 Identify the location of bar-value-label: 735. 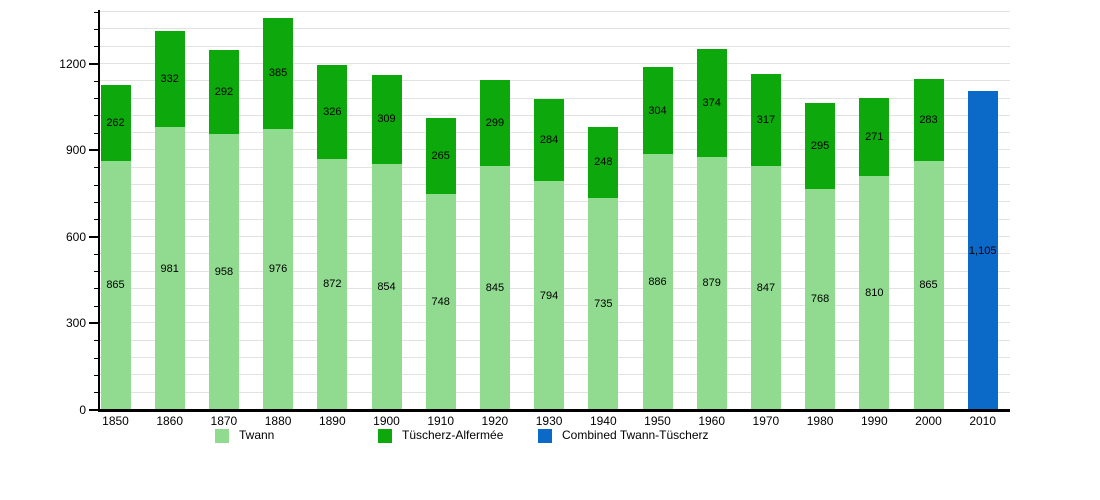
(603, 304).